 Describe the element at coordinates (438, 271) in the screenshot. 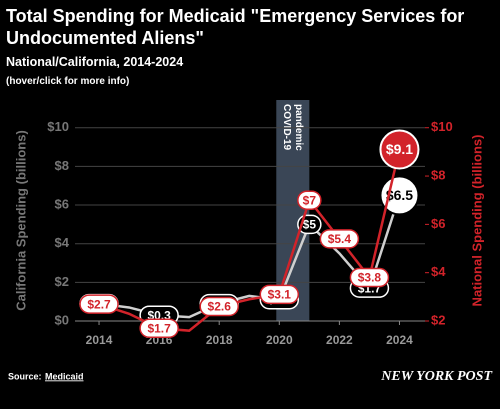

I see `y2-tick-label: $4` at that location.